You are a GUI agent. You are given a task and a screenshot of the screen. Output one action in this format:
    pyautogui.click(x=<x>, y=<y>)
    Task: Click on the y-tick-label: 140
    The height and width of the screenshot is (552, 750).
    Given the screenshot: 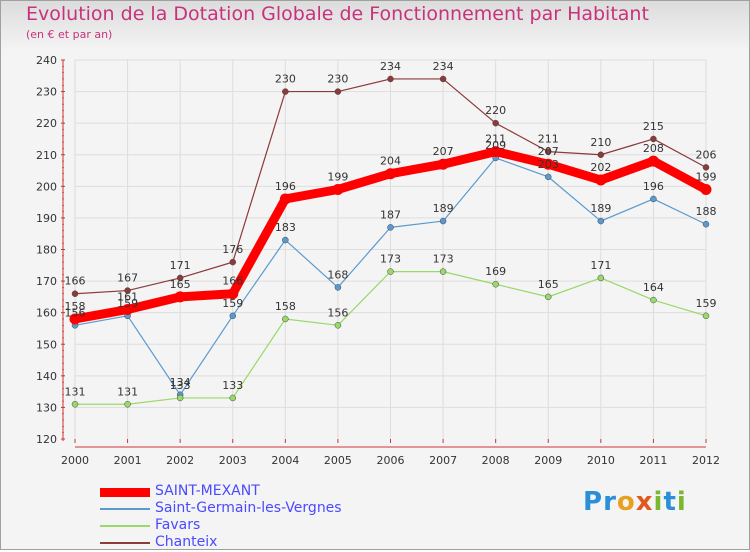 What is the action you would take?
    pyautogui.click(x=46, y=376)
    